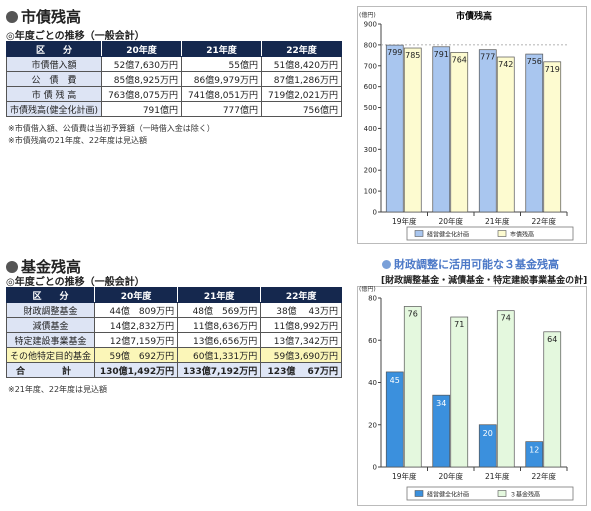 Image resolution: width=591 pixels, height=511 pixels. What do you see at coordinates (484, 281) in the screenshot?
I see `fund-chart-subheading: [財政調整基金・減債基金・特定建設事業基金の計]` at bounding box center [484, 281].